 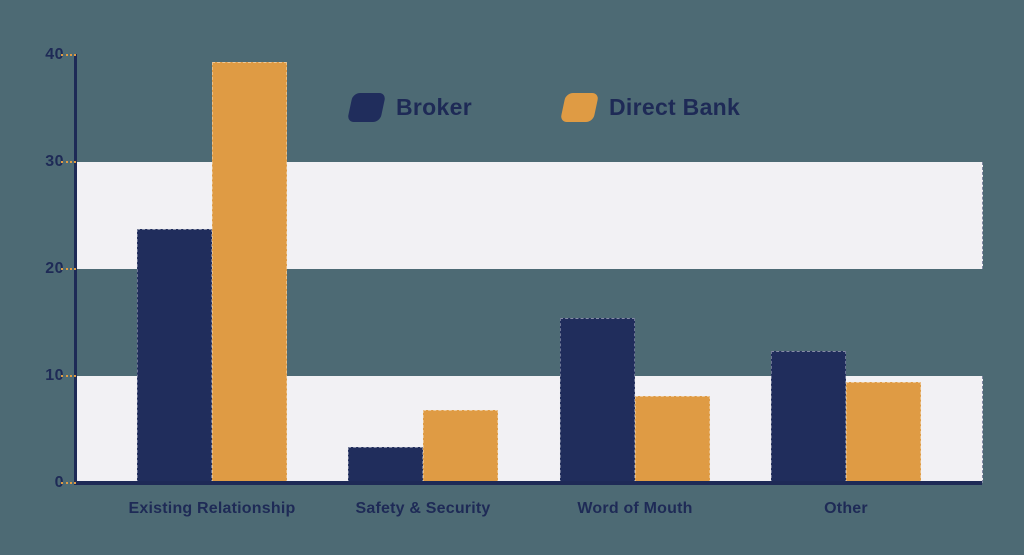 I want to click on bar-broker-existing-relationship, so click(x=174, y=356).